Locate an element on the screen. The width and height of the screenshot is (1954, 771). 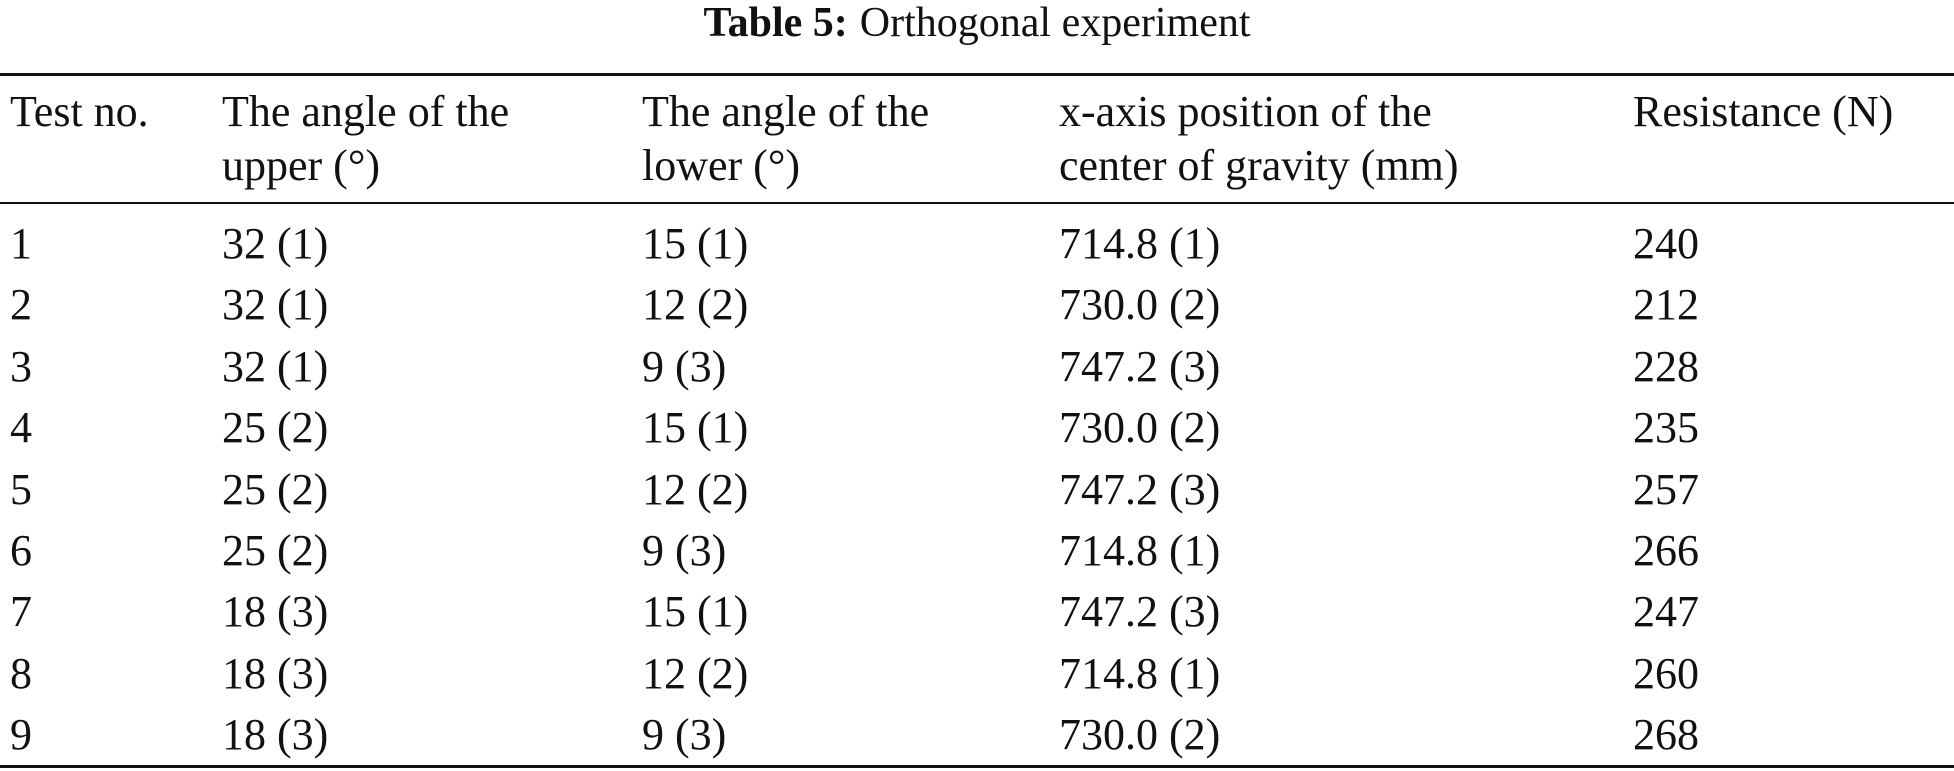
table-cell: 7 is located at coordinates (21, 612).